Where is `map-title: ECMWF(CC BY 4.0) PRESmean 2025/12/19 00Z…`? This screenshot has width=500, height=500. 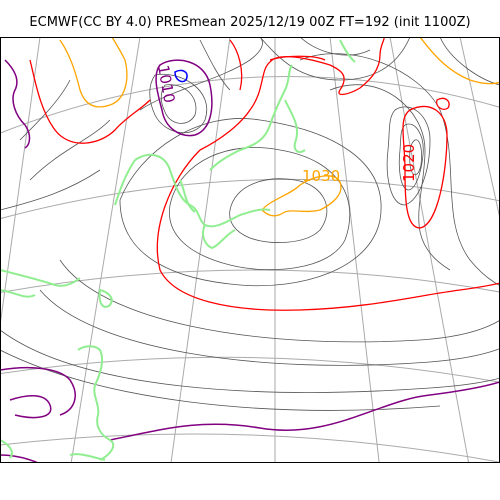 map-title: ECMWF(CC BY 4.0) PRESmean 2025/12/19 00Z… is located at coordinates (250, 22).